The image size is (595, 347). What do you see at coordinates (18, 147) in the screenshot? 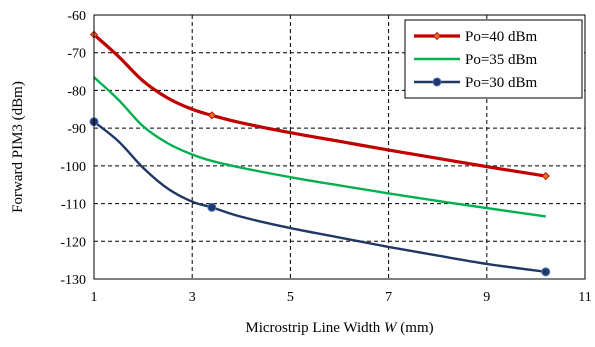
I see `y-axis-label: Forward PIM3 (dBm)` at bounding box center [18, 147].